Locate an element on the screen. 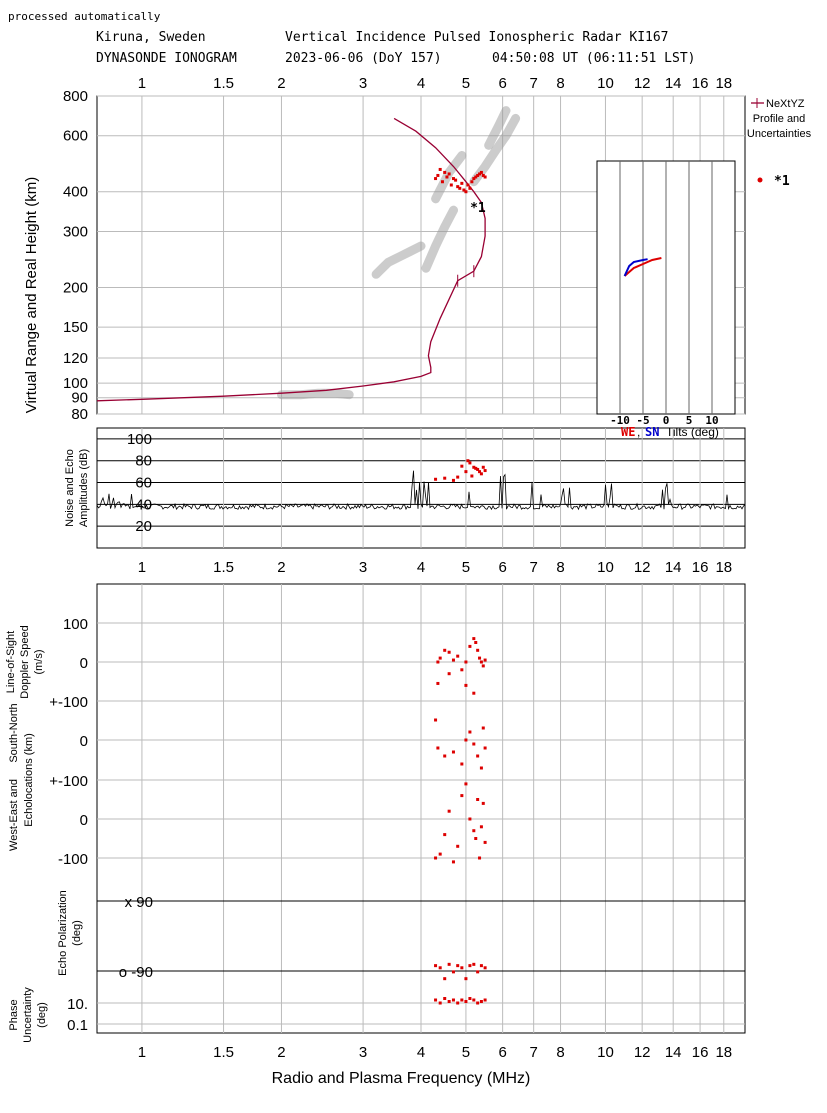  legend-profile-label: Uncertainties is located at coordinates (779, 134).